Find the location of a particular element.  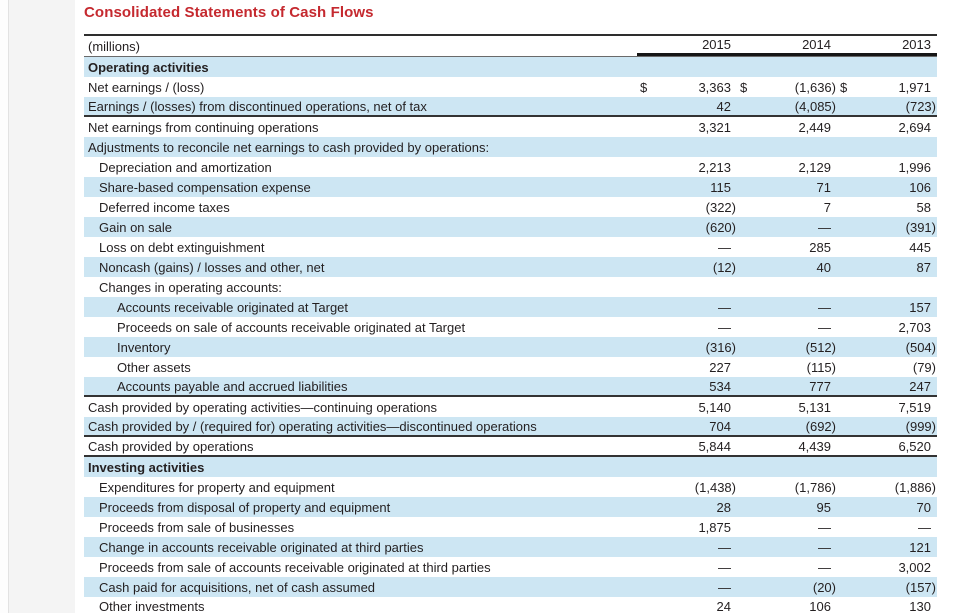

row-values: — (20) (157) is located at coordinates (787, 587).